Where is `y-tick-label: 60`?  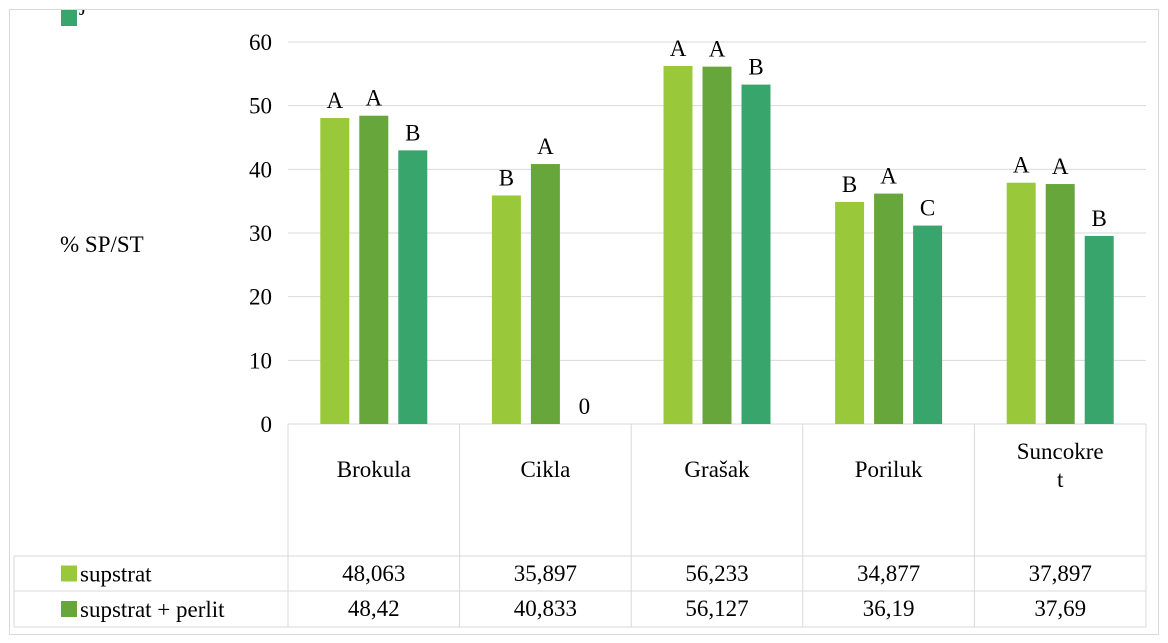 y-tick-label: 60 is located at coordinates (260, 42).